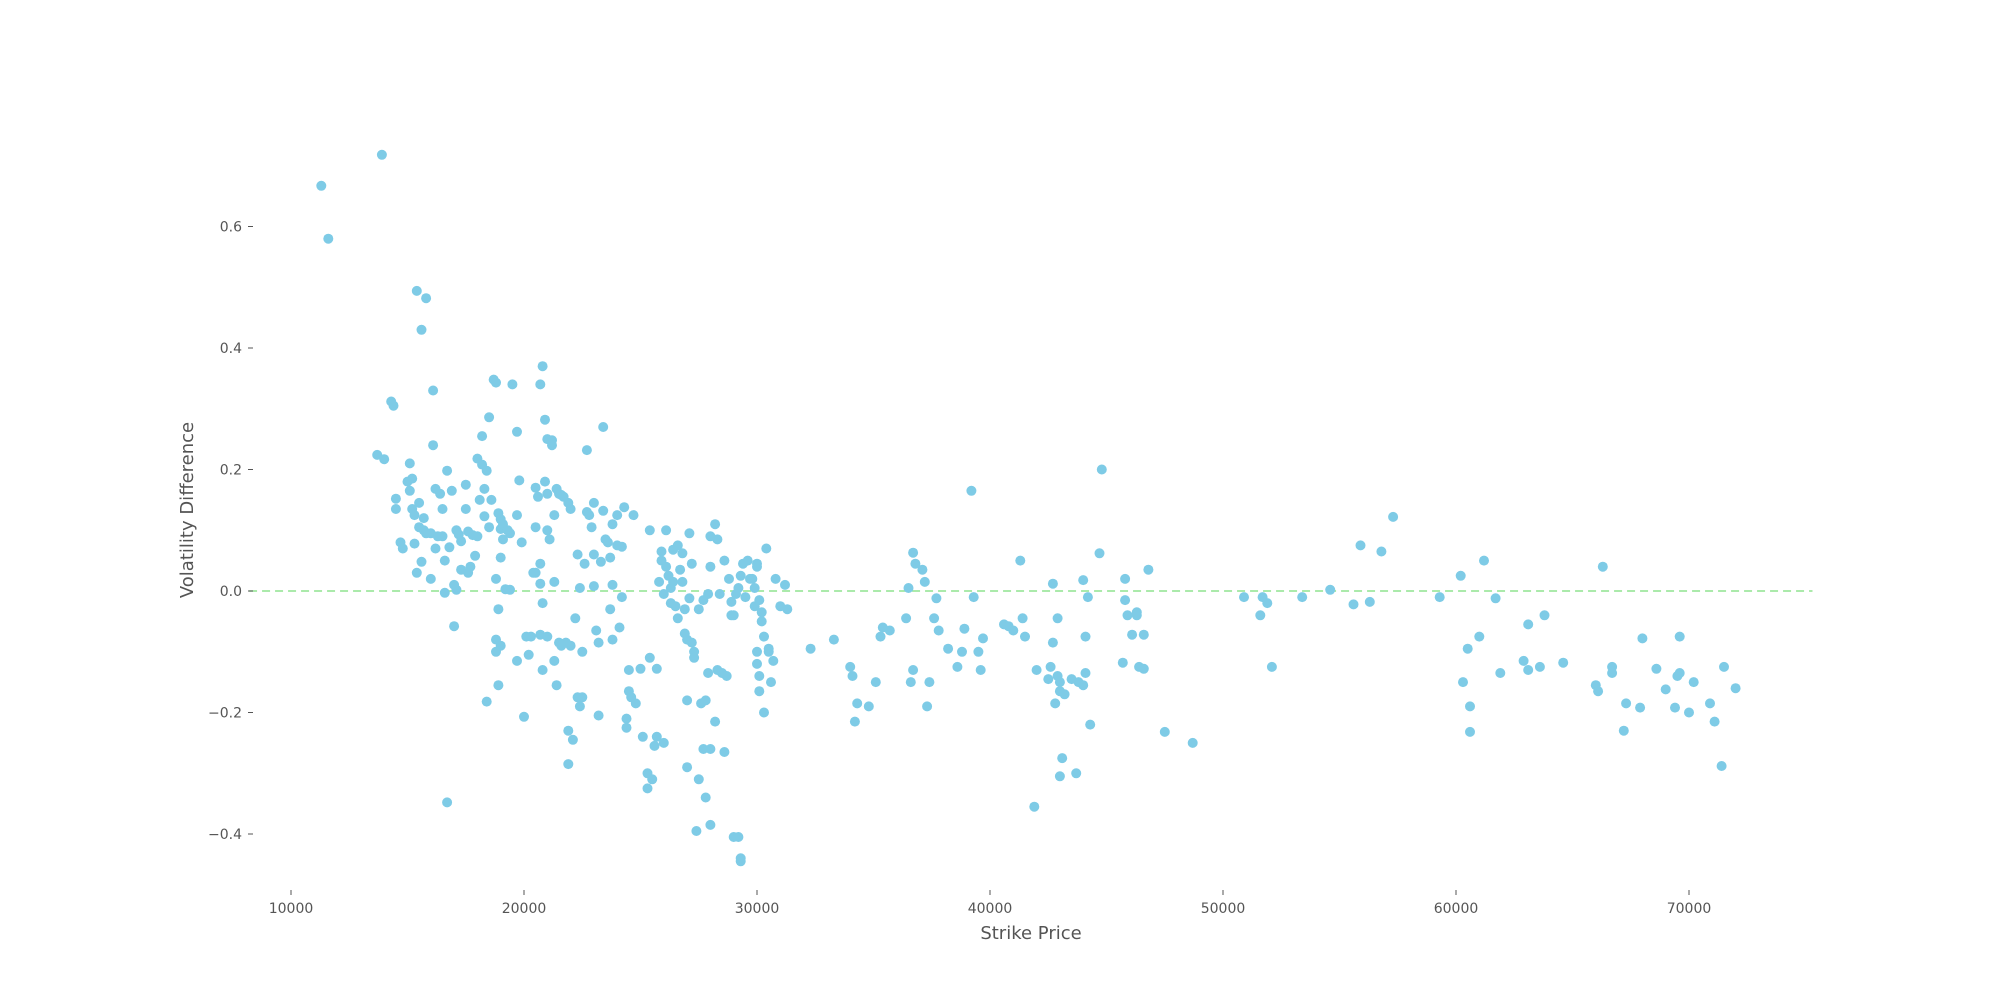 Image resolution: width=2000 pixels, height=1000 pixels. Describe the element at coordinates (231, 349) in the screenshot. I see `y-tick-label: 0.4` at that location.